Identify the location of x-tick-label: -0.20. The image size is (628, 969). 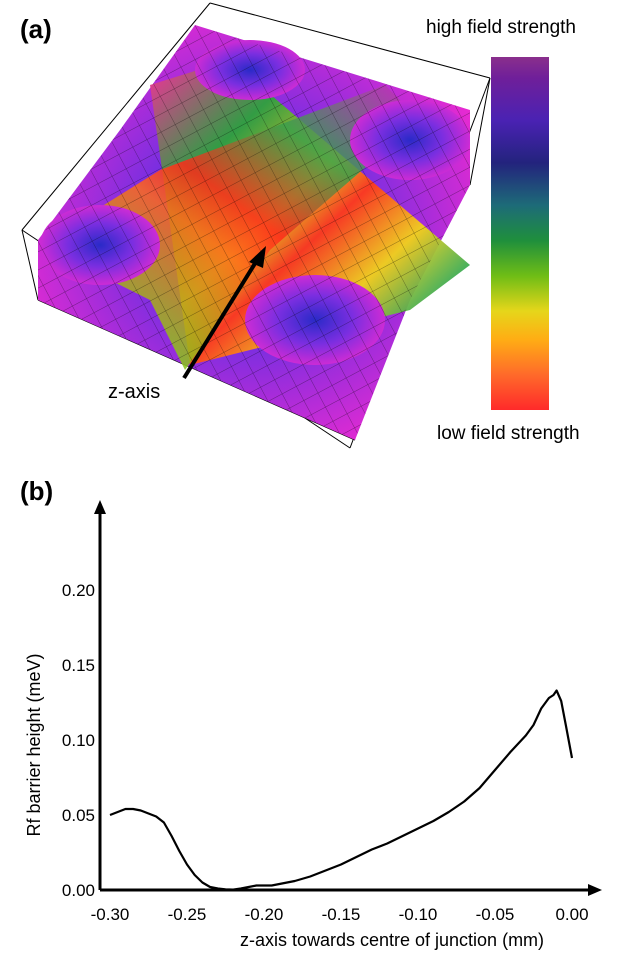
(264, 914).